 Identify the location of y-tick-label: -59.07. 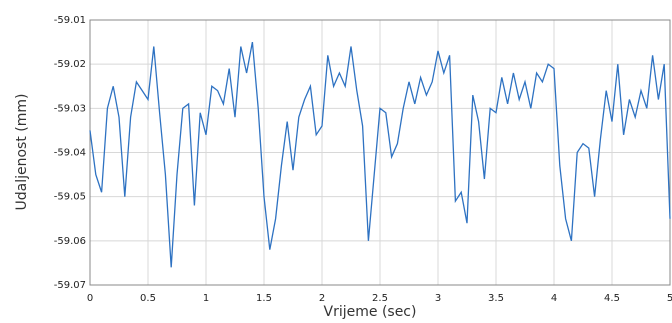
(70, 285).